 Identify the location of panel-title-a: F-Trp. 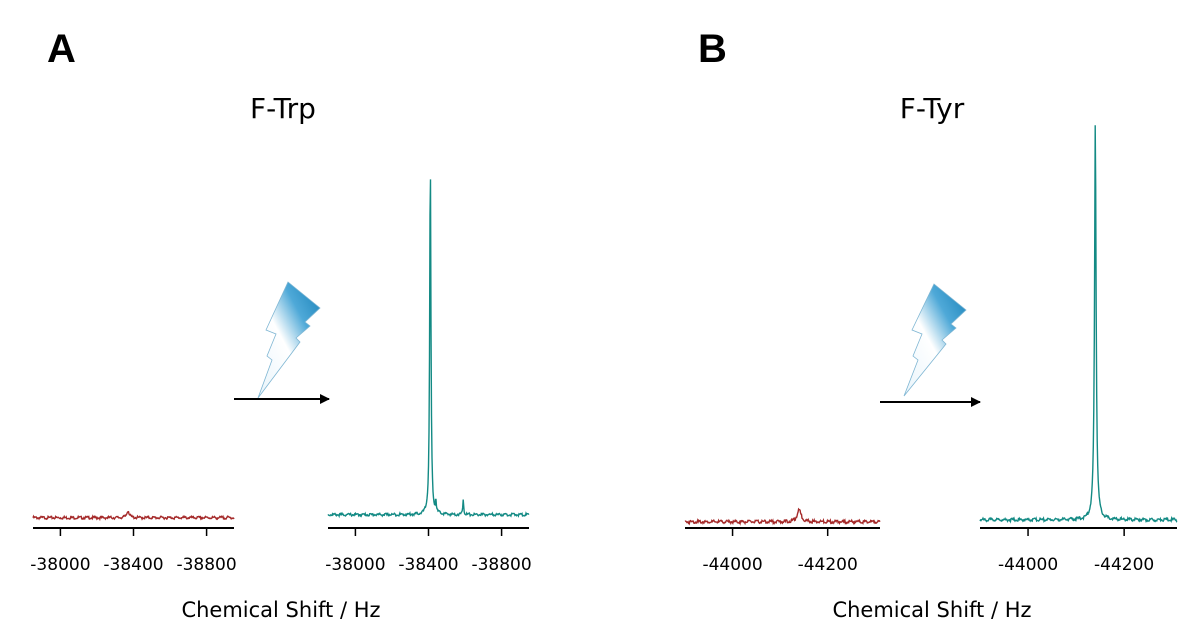
(283, 108).